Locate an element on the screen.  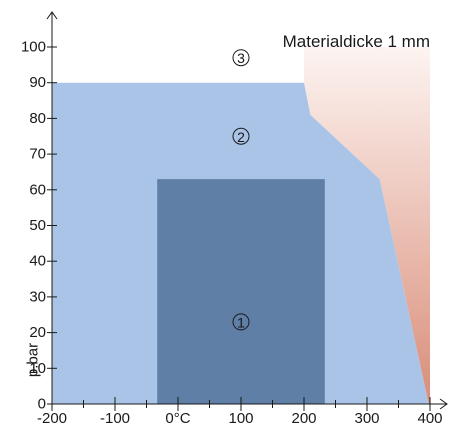
x-tick-label: 200 is located at coordinates (303, 418).